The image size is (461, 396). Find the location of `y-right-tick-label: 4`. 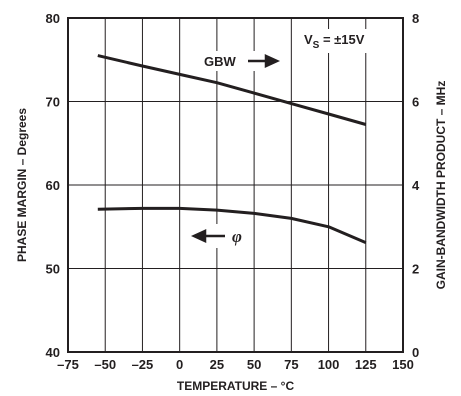

y-right-tick-label: 4 is located at coordinates (416, 185).